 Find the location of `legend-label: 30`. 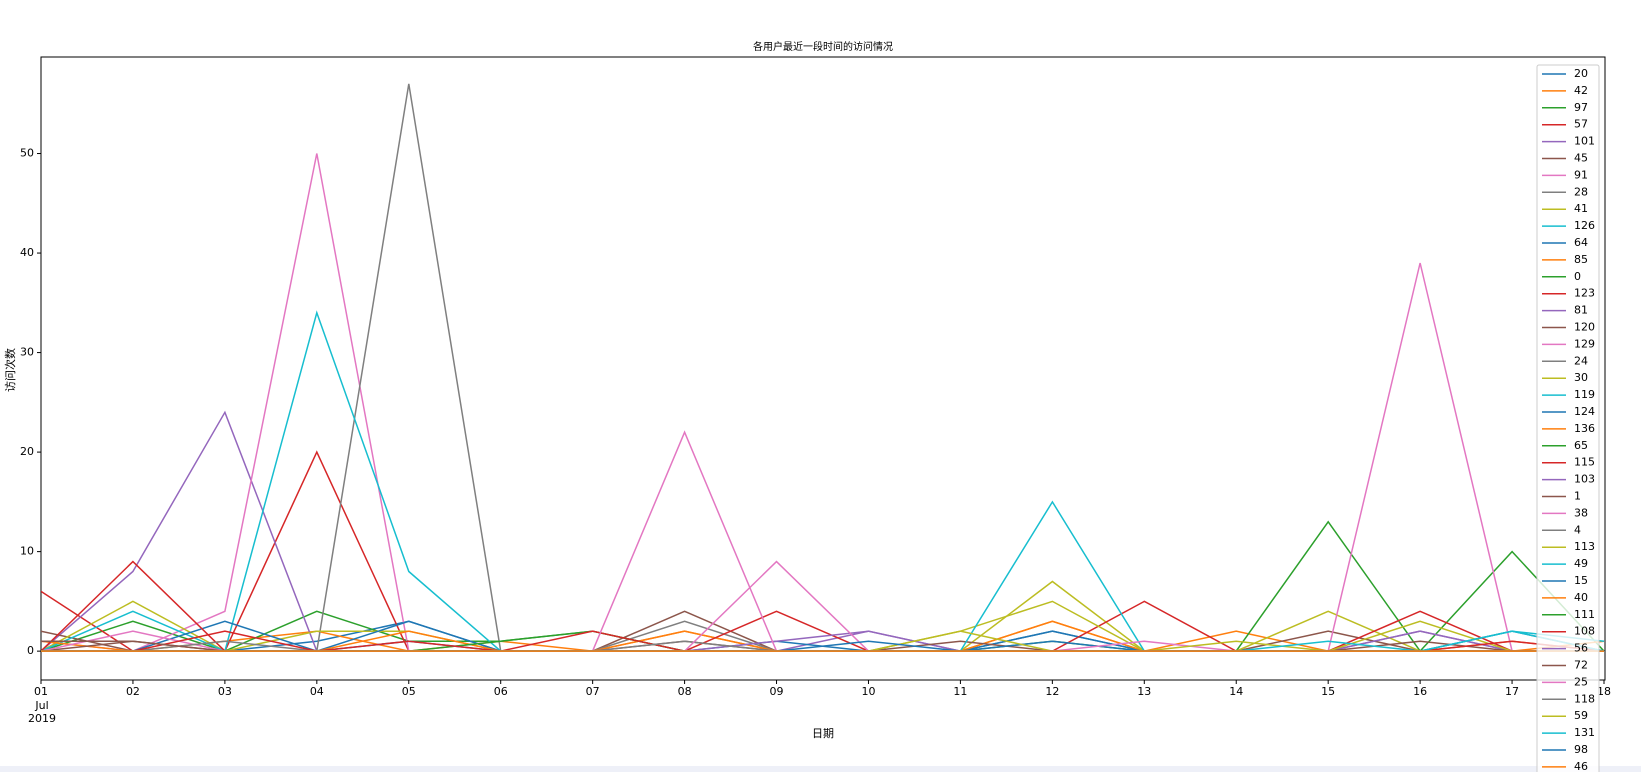

legend-label: 30 is located at coordinates (1581, 377).